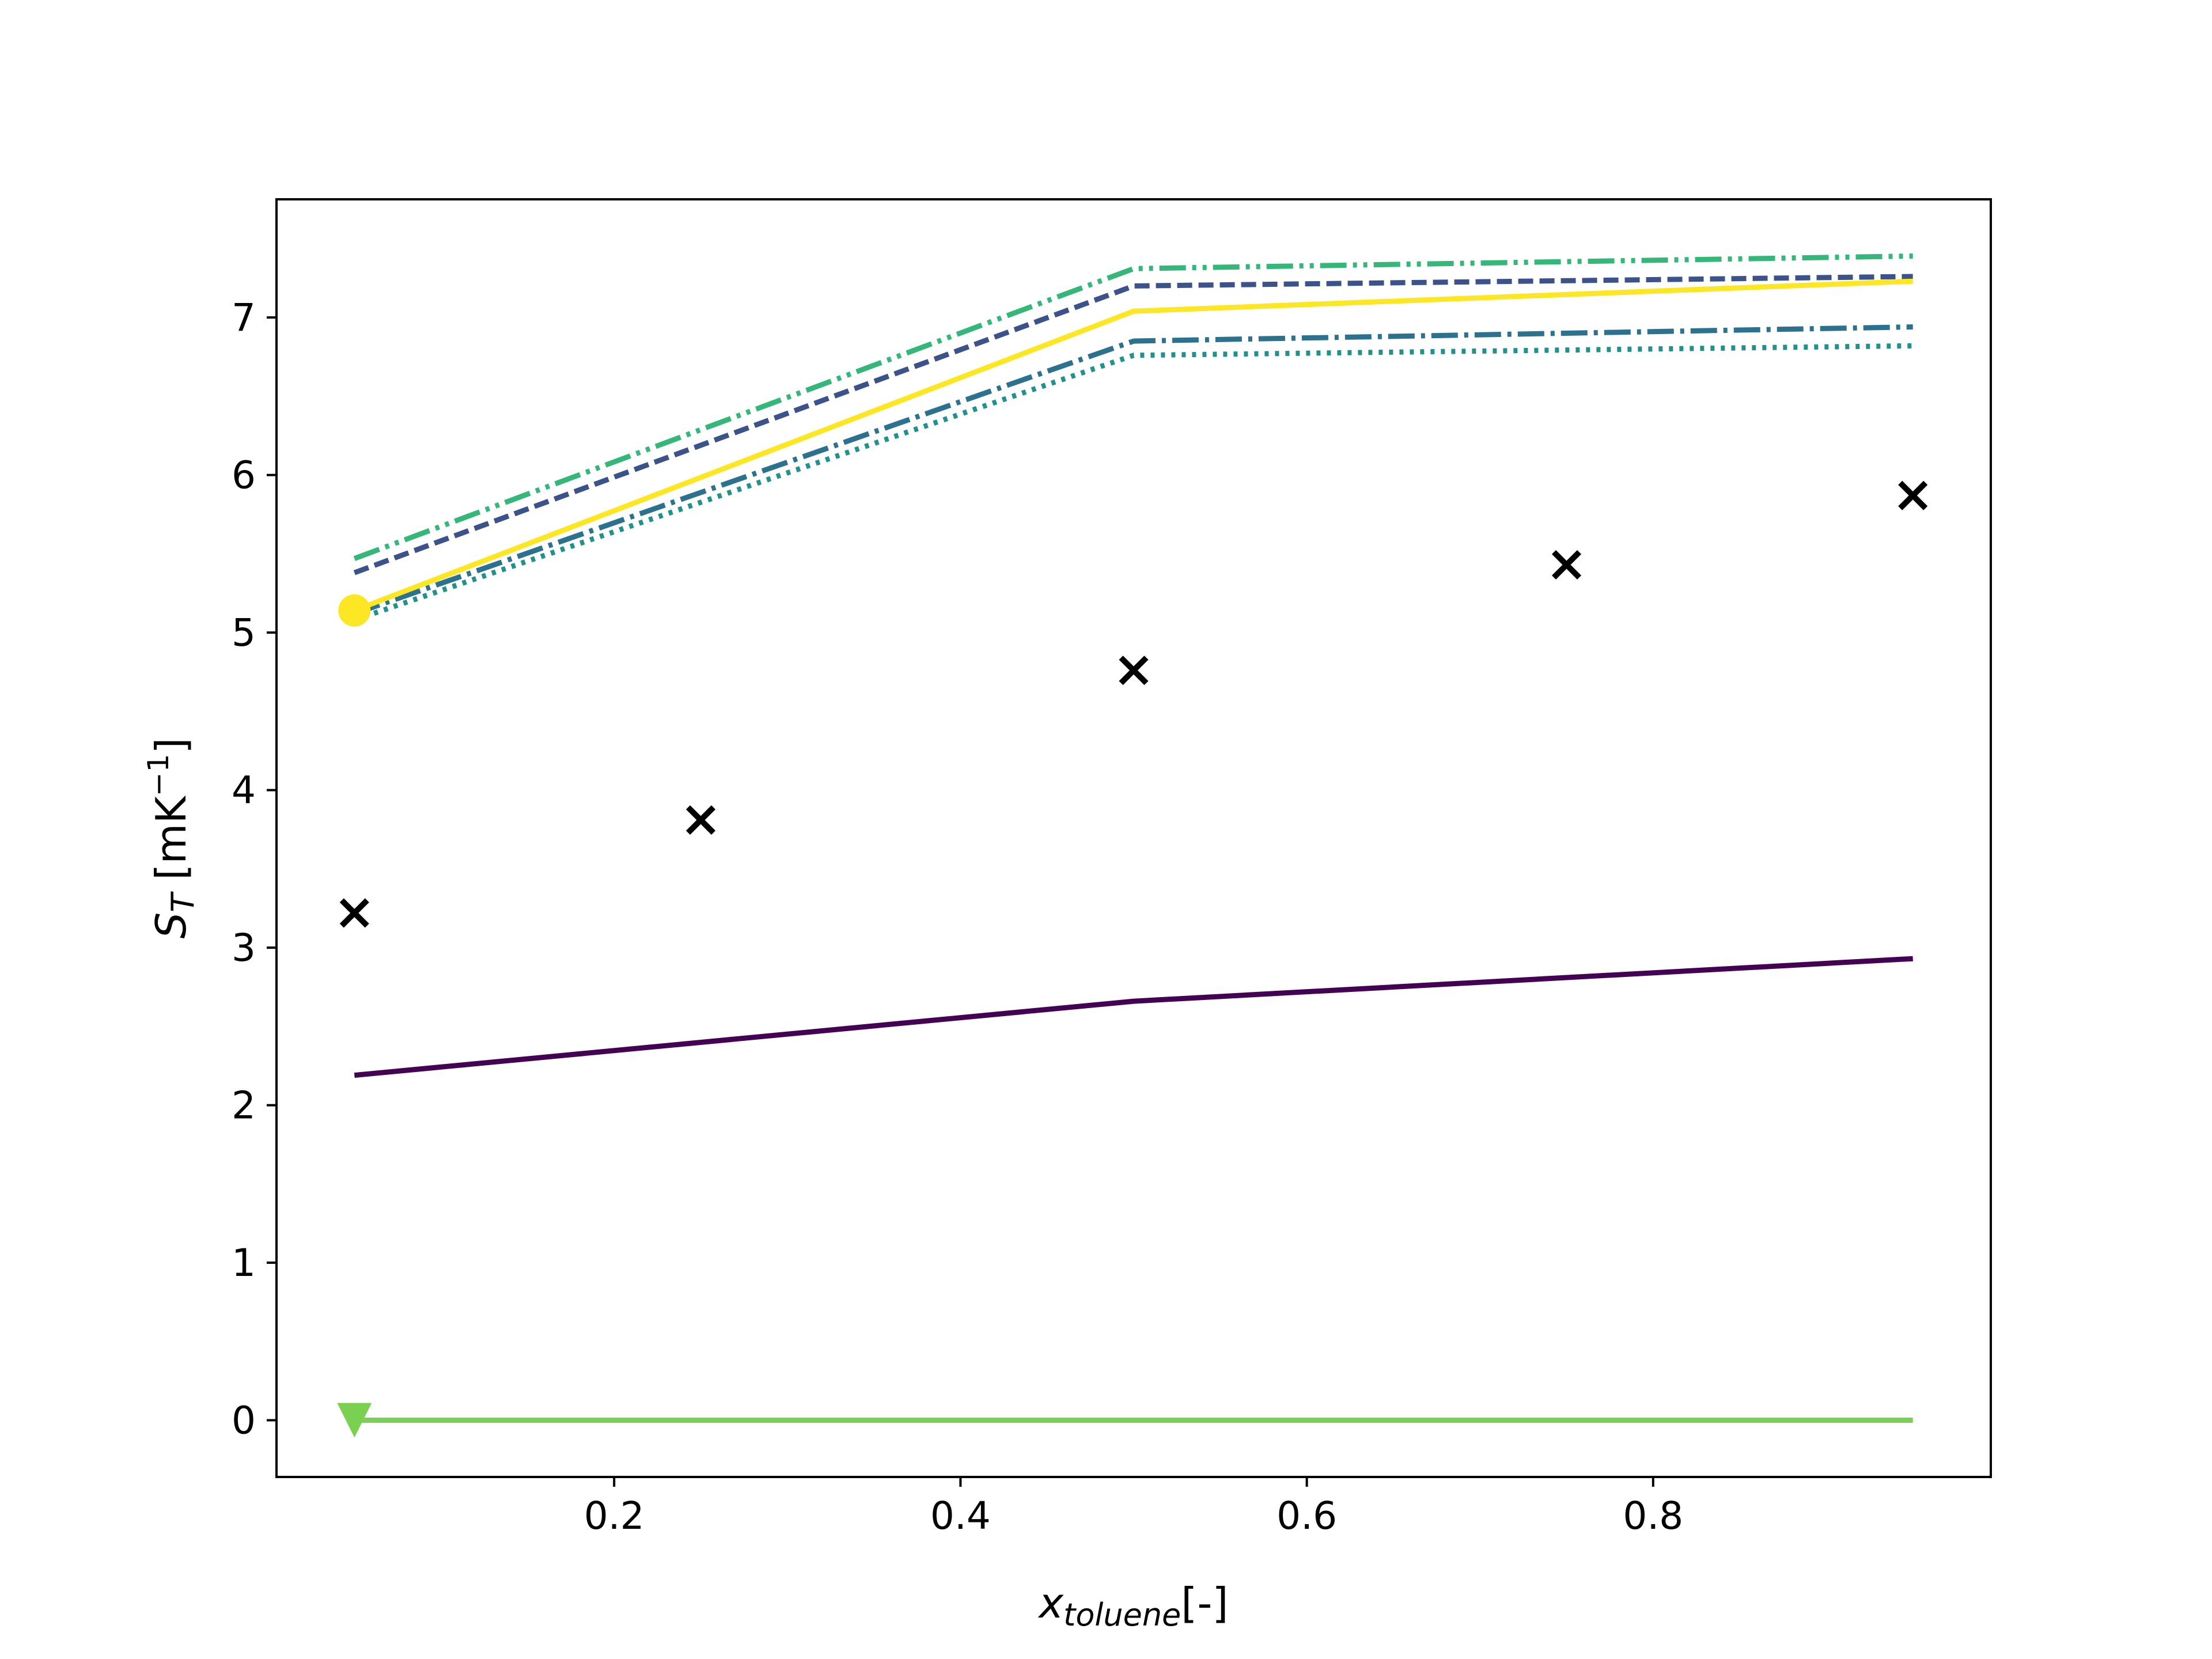 Image resolution: width=2212 pixels, height=1659 pixels. What do you see at coordinates (1653, 1516) in the screenshot?
I see `x-tick-label: 0.8` at bounding box center [1653, 1516].